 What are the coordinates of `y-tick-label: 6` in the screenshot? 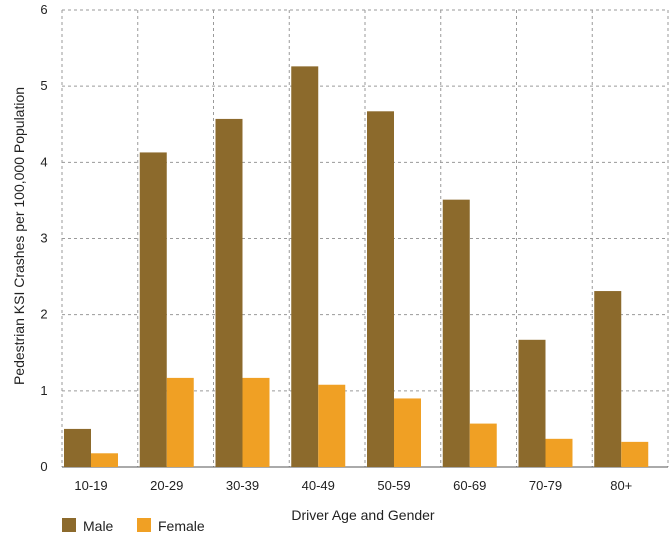 It's located at (43, 9).